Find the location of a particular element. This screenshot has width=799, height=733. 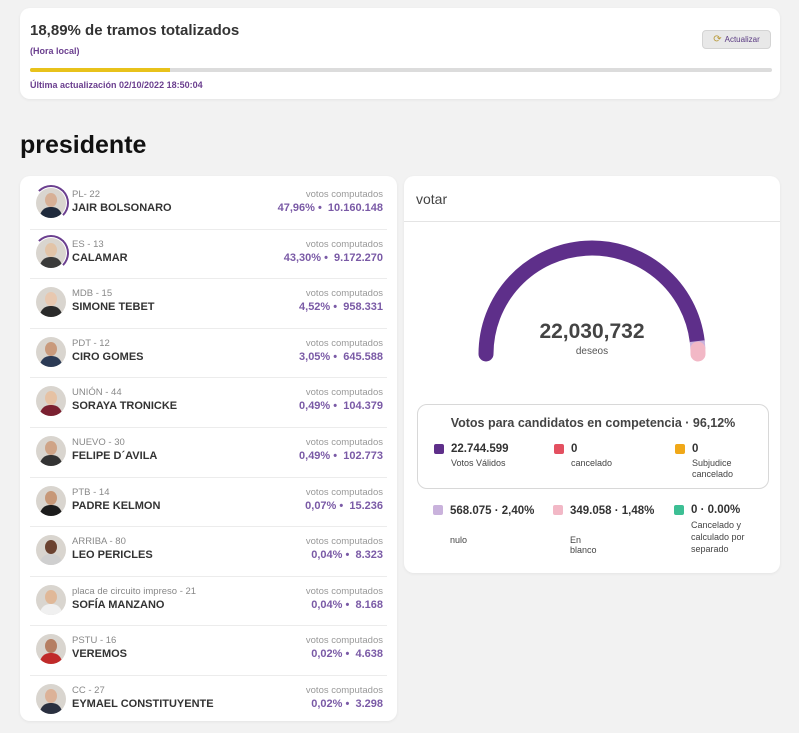

candidate-votes: 47,96% • 10.160.148 is located at coordinates (330, 208).